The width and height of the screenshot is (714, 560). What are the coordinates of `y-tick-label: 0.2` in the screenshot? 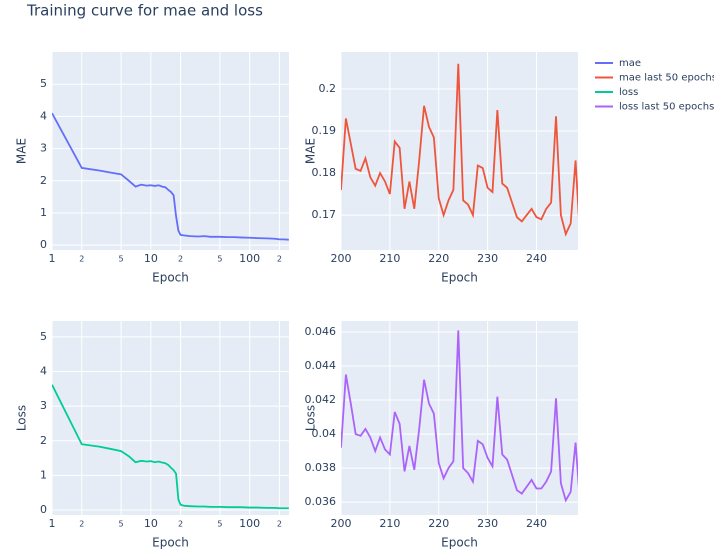 It's located at (328, 88).